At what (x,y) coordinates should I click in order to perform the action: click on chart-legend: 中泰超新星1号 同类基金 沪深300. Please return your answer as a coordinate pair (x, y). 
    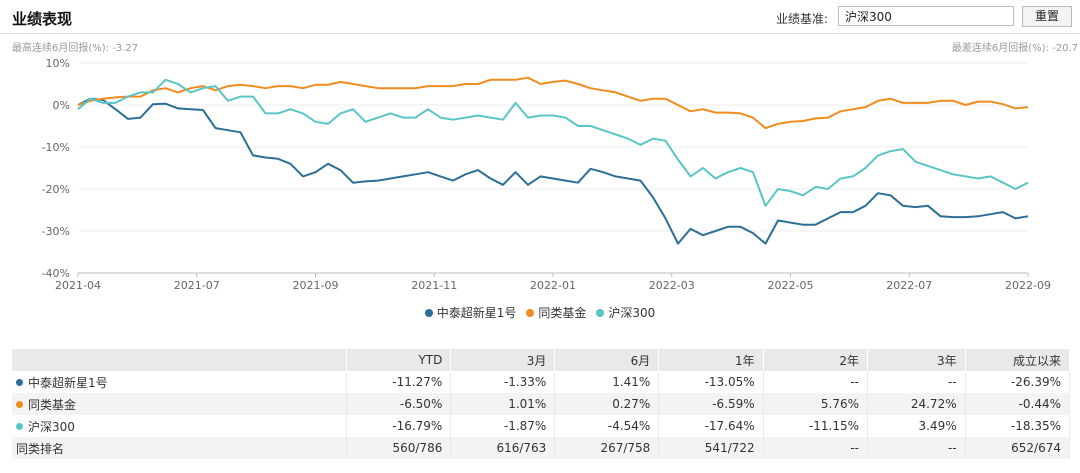
    Looking at the image, I should click on (540, 312).